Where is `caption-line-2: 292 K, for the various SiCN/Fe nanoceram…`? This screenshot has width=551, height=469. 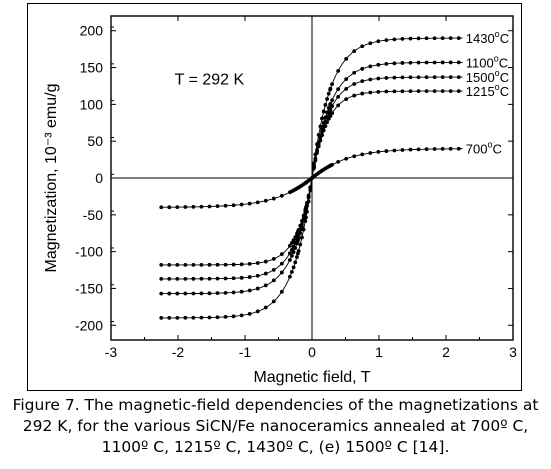
caption-line-2: 292 K, for the various SiCN/Fe nanoceram… is located at coordinates (275, 426).